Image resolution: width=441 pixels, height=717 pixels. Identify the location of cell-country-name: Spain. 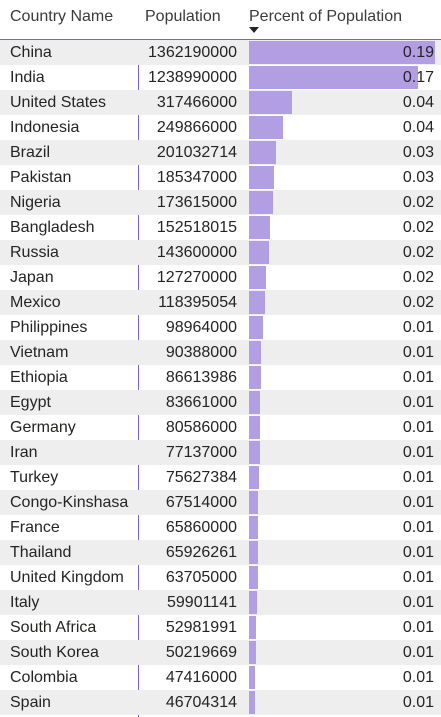
(30, 702).